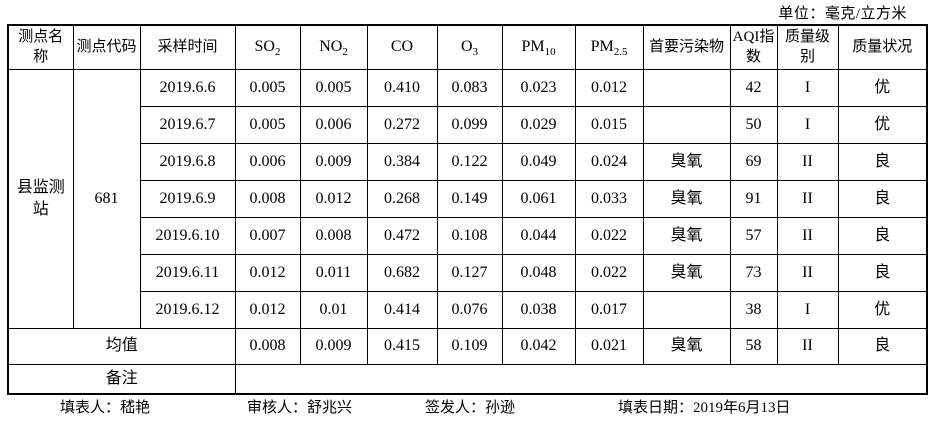  Describe the element at coordinates (333, 346) in the screenshot. I see `no2-mean: 0.009` at that location.